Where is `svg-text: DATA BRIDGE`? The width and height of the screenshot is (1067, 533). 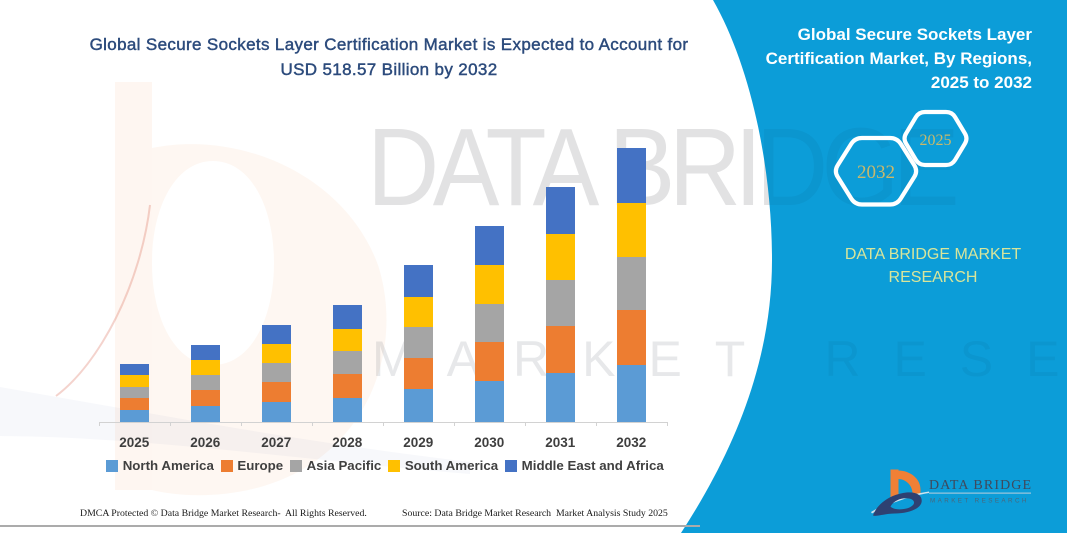 svg-text: DATA BRIDGE is located at coordinates (980, 485).